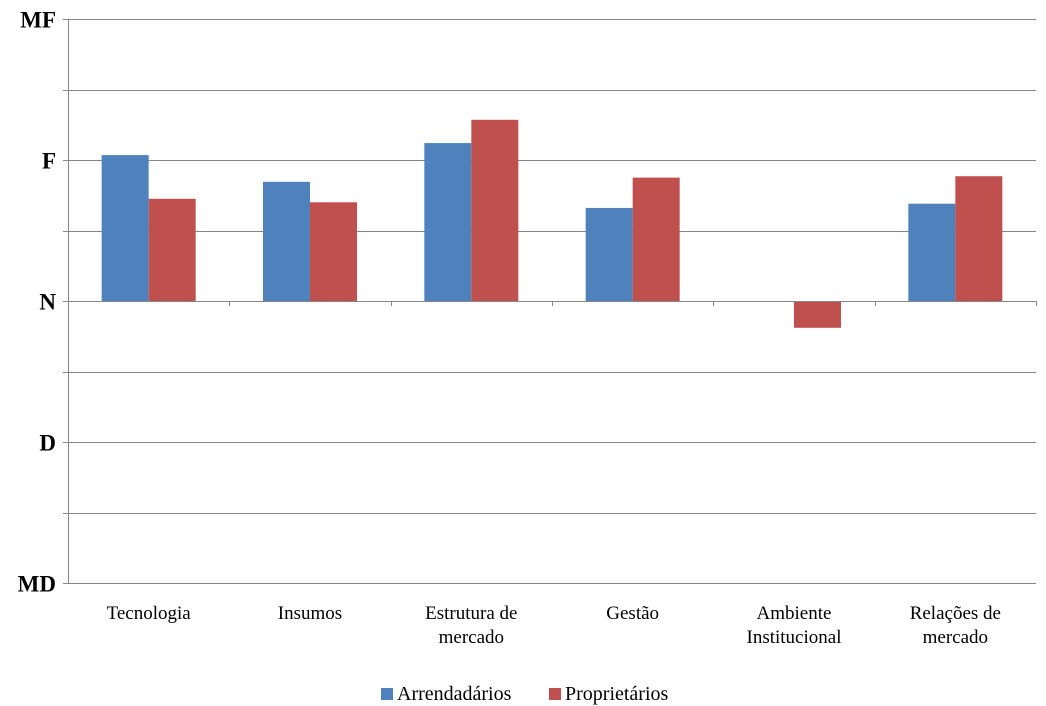 This screenshot has height=706, width=1046. What do you see at coordinates (47, 443) in the screenshot?
I see `y-tick-label: D` at bounding box center [47, 443].